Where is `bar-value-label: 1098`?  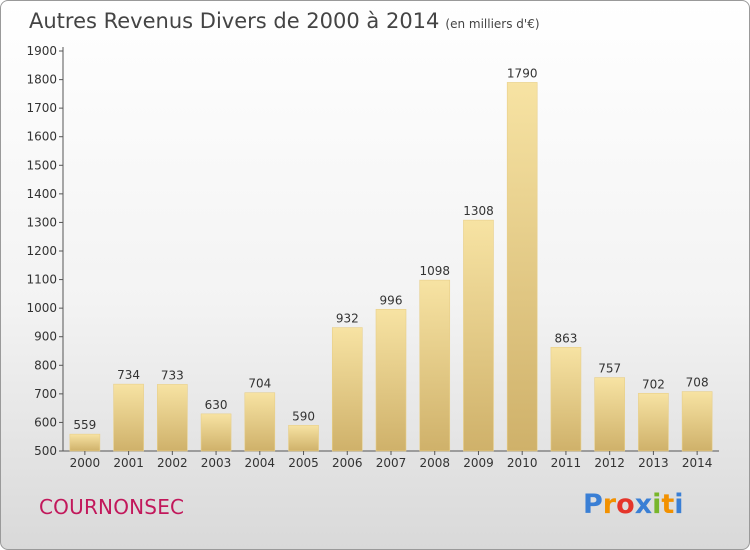 bar-value-label: 1098 is located at coordinates (434, 271).